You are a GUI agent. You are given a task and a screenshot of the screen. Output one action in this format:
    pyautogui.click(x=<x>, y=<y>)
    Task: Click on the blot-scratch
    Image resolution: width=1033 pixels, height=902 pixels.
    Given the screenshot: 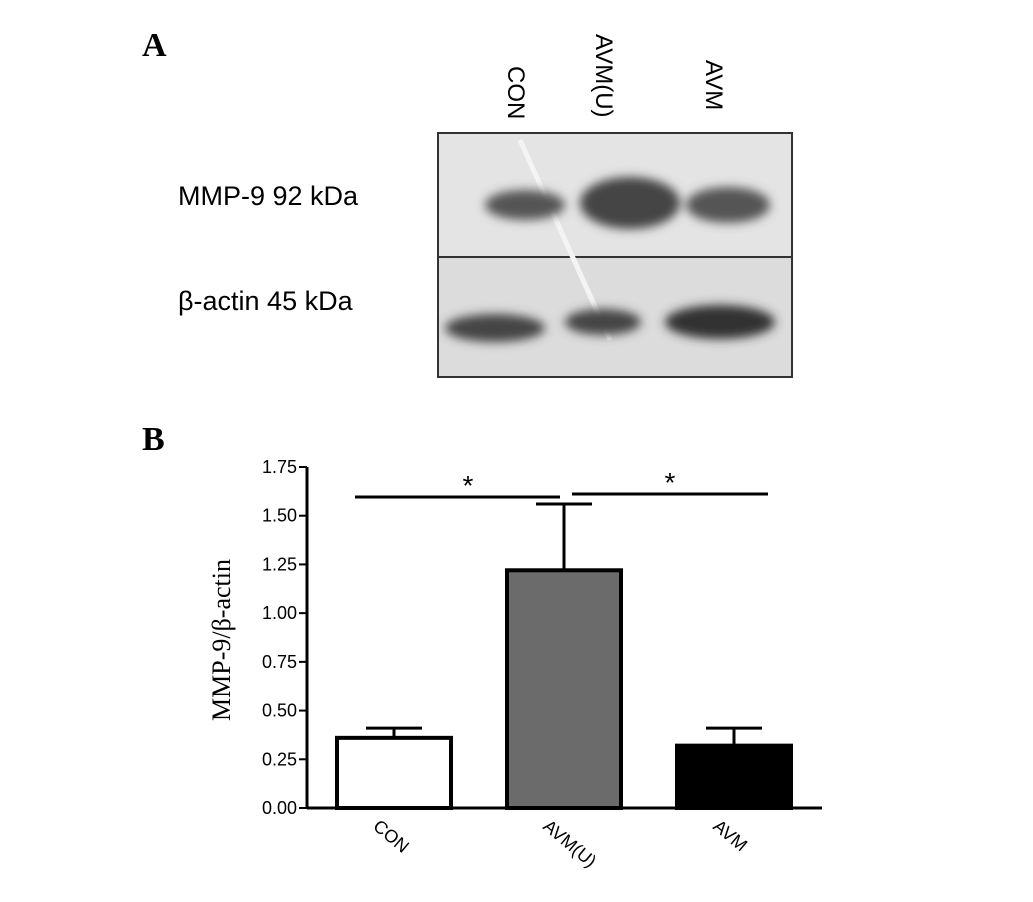 What is the action you would take?
    pyautogui.click(x=565, y=240)
    